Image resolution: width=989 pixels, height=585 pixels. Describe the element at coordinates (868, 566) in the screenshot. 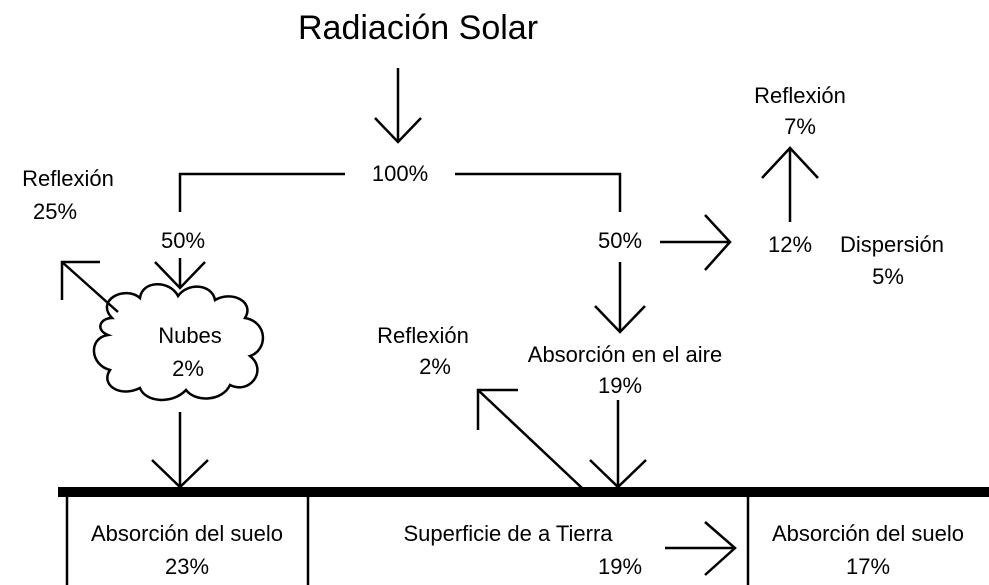

I see `label: 17%` at that location.